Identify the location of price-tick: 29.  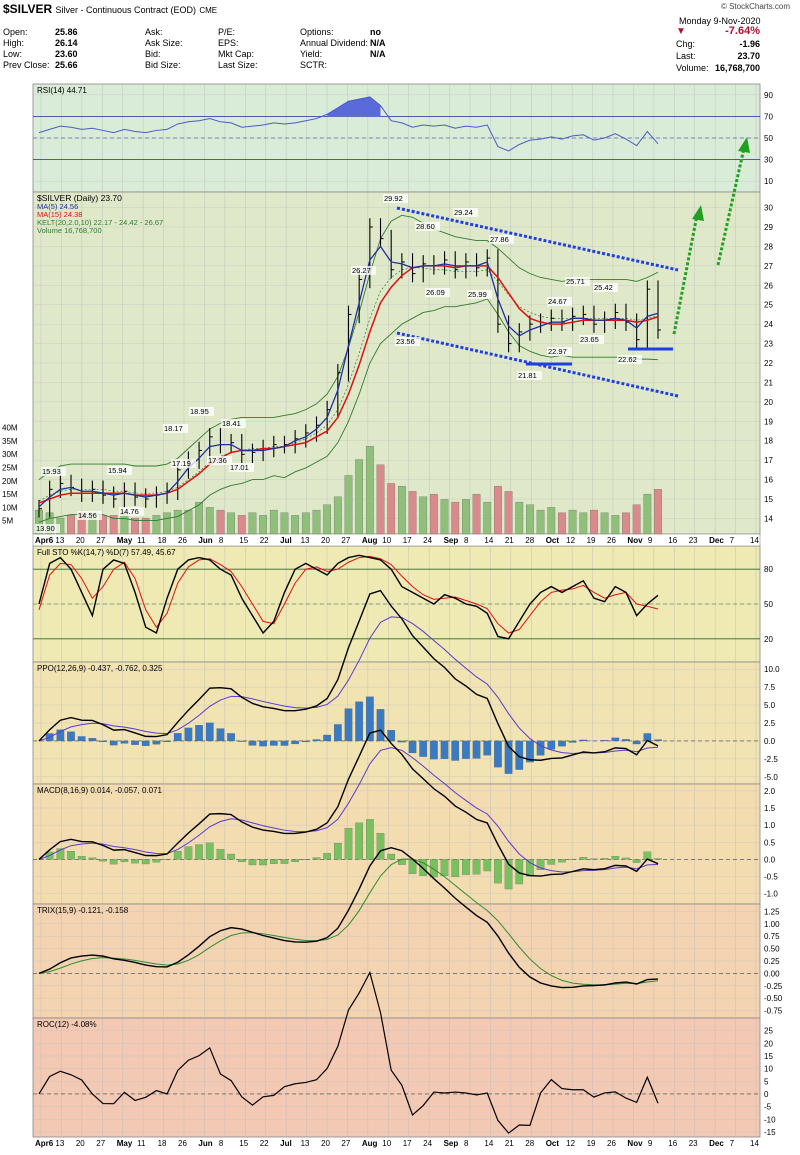
(768, 227).